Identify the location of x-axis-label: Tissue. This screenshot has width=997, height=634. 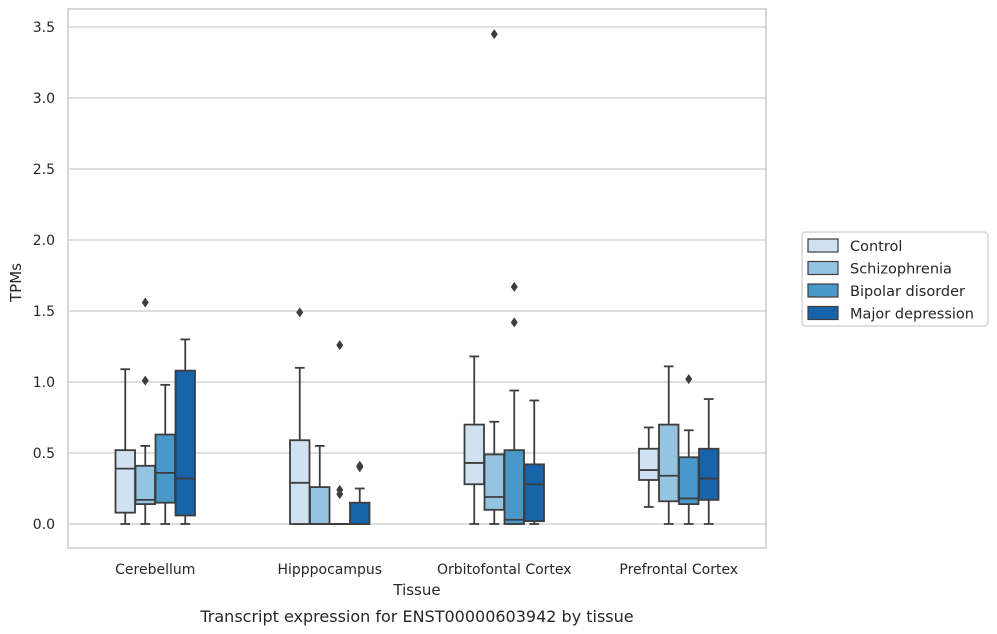
(416, 590).